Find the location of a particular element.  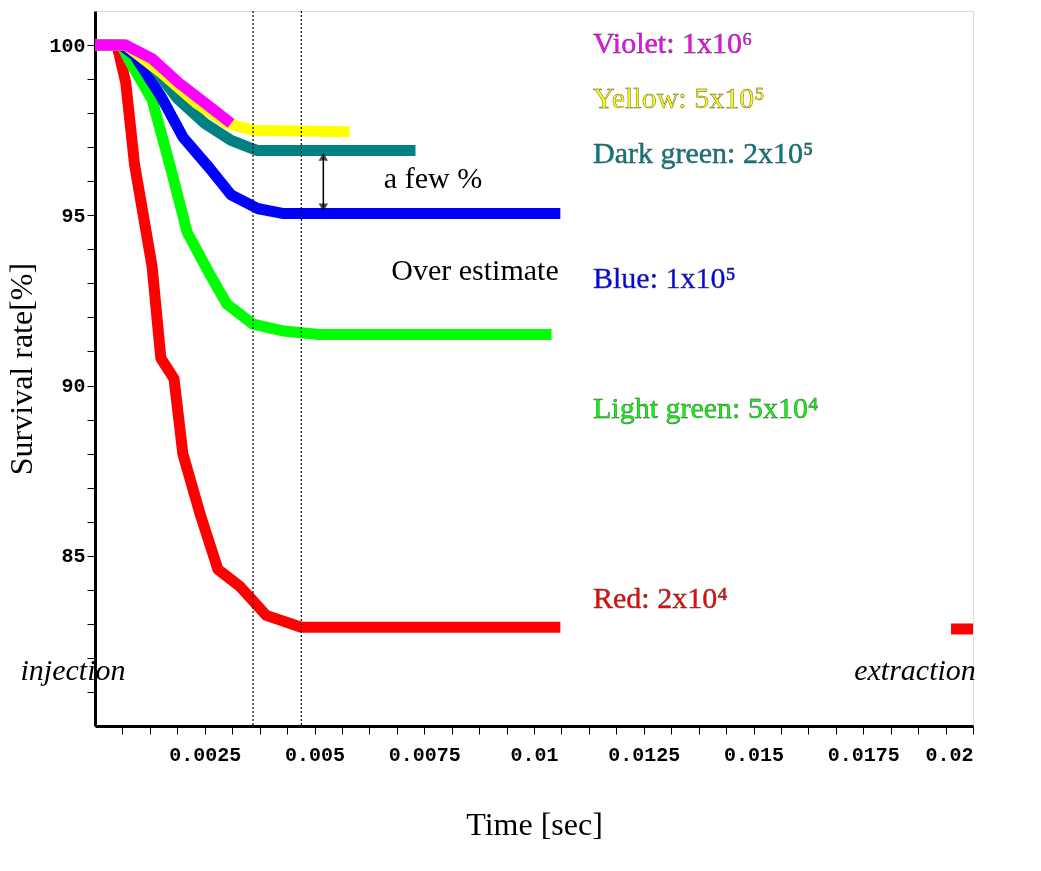

annotation: Over estimate is located at coordinates (475, 269).